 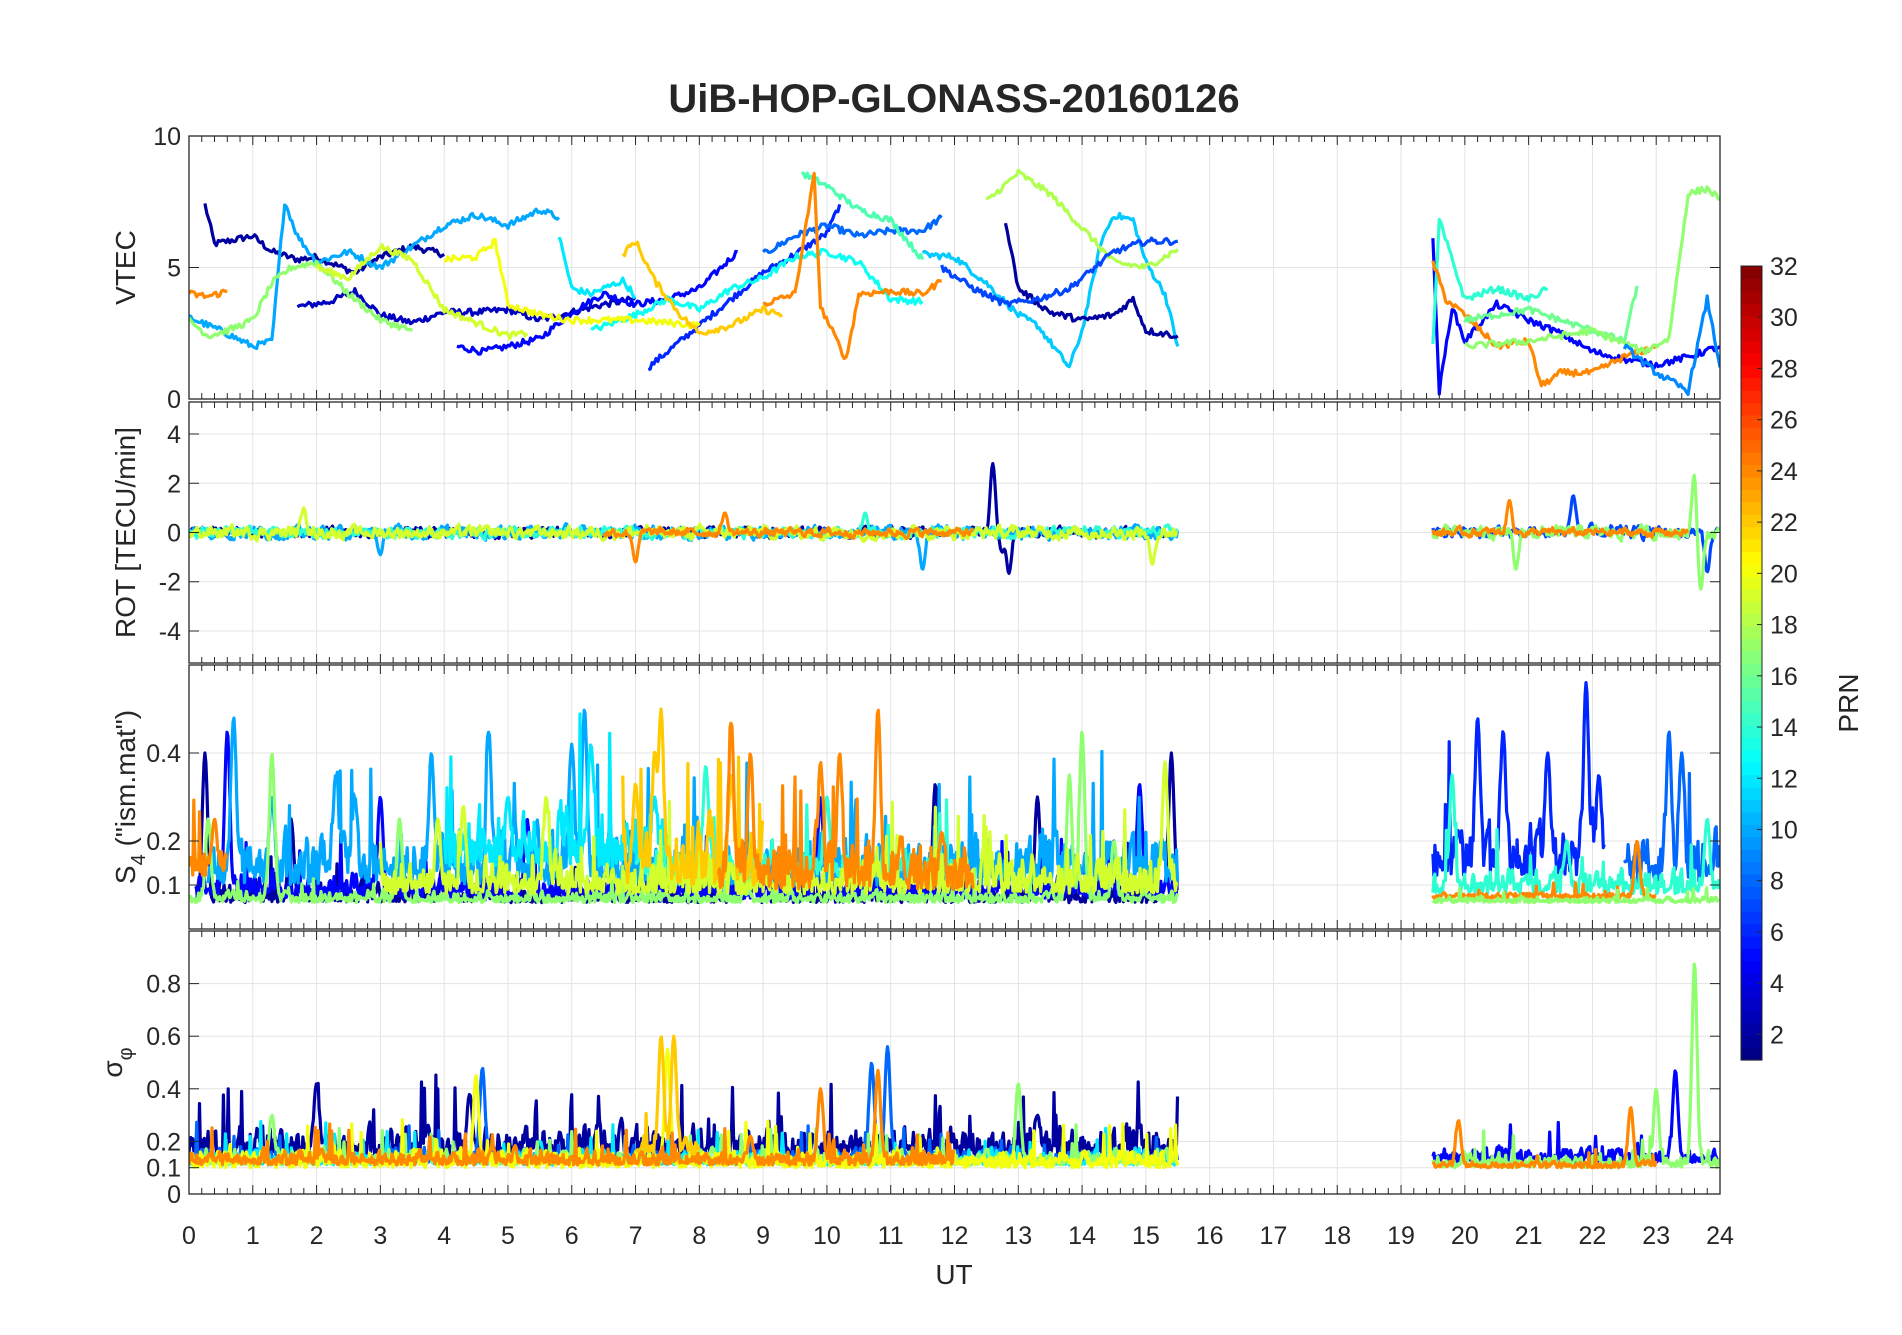 What do you see at coordinates (508, 1236) in the screenshot?
I see `x-tick-label: 5` at bounding box center [508, 1236].